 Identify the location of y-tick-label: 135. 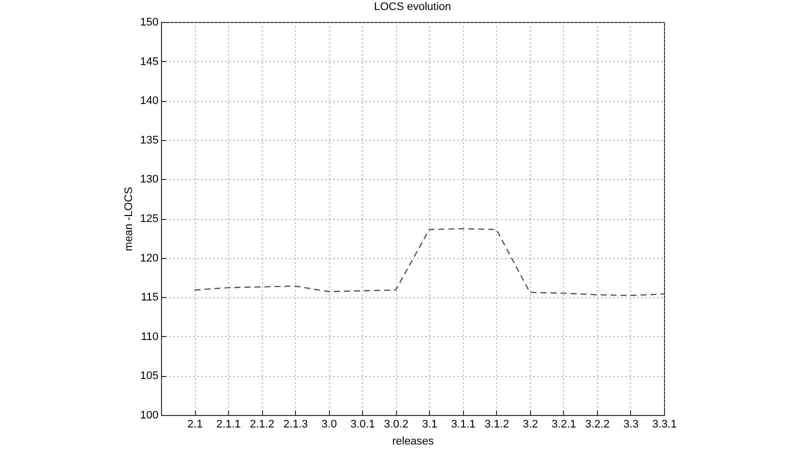
(149, 140).